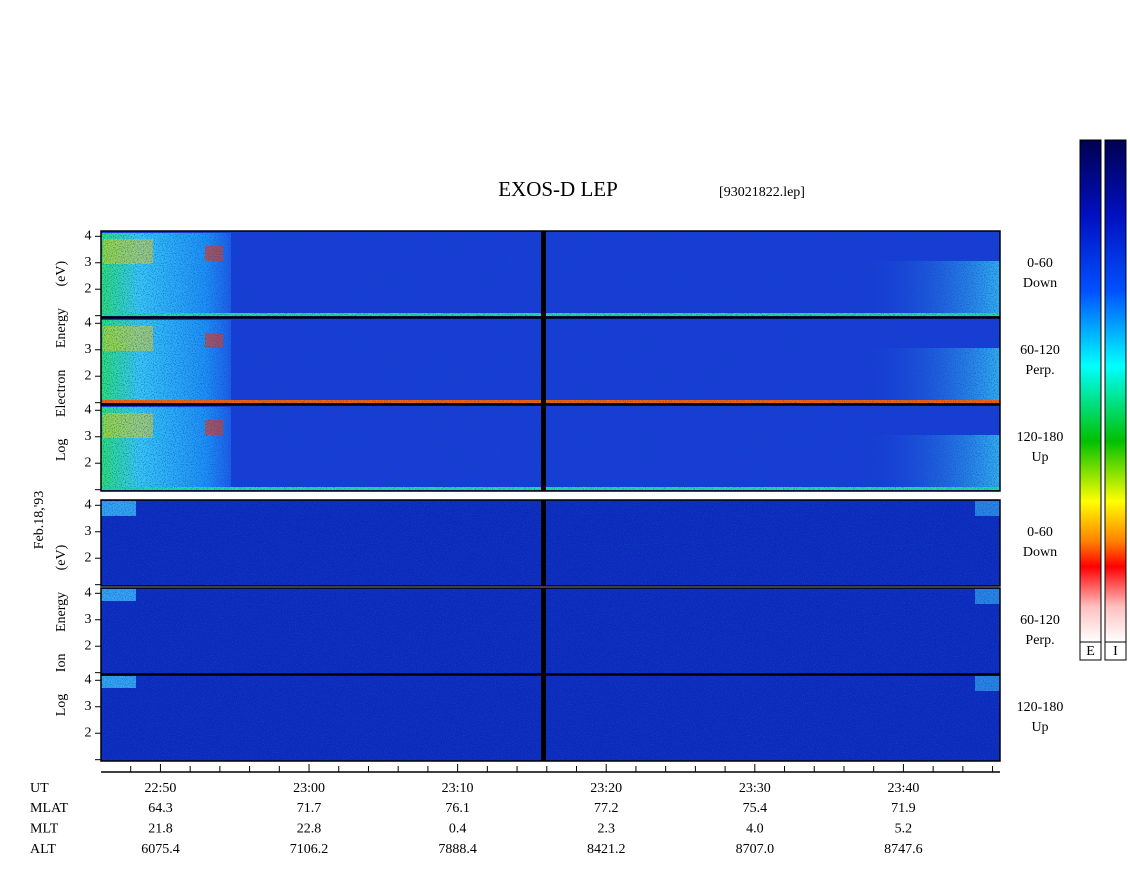  What do you see at coordinates (606, 788) in the screenshot?
I see `x-tick-label: 23:20` at bounding box center [606, 788].